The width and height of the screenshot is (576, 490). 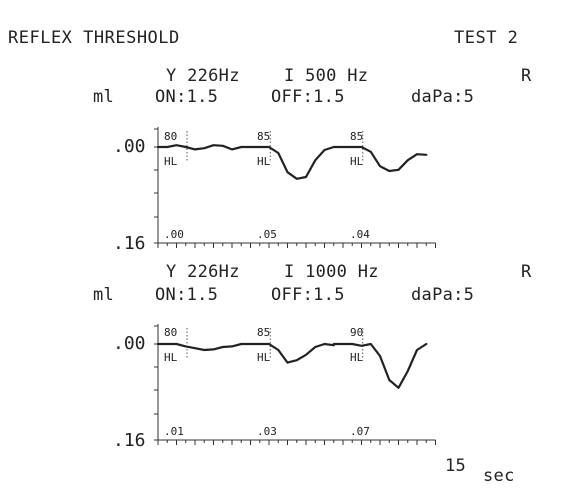 What do you see at coordinates (174, 431) in the screenshot?
I see `reflex-amplitude-label: .01` at bounding box center [174, 431].